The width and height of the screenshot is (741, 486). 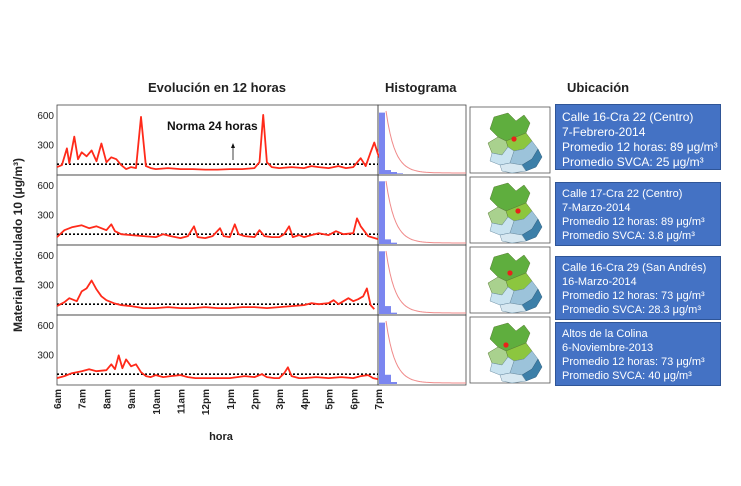 I want to click on x-tick-label: 10am, so click(x=157, y=402).